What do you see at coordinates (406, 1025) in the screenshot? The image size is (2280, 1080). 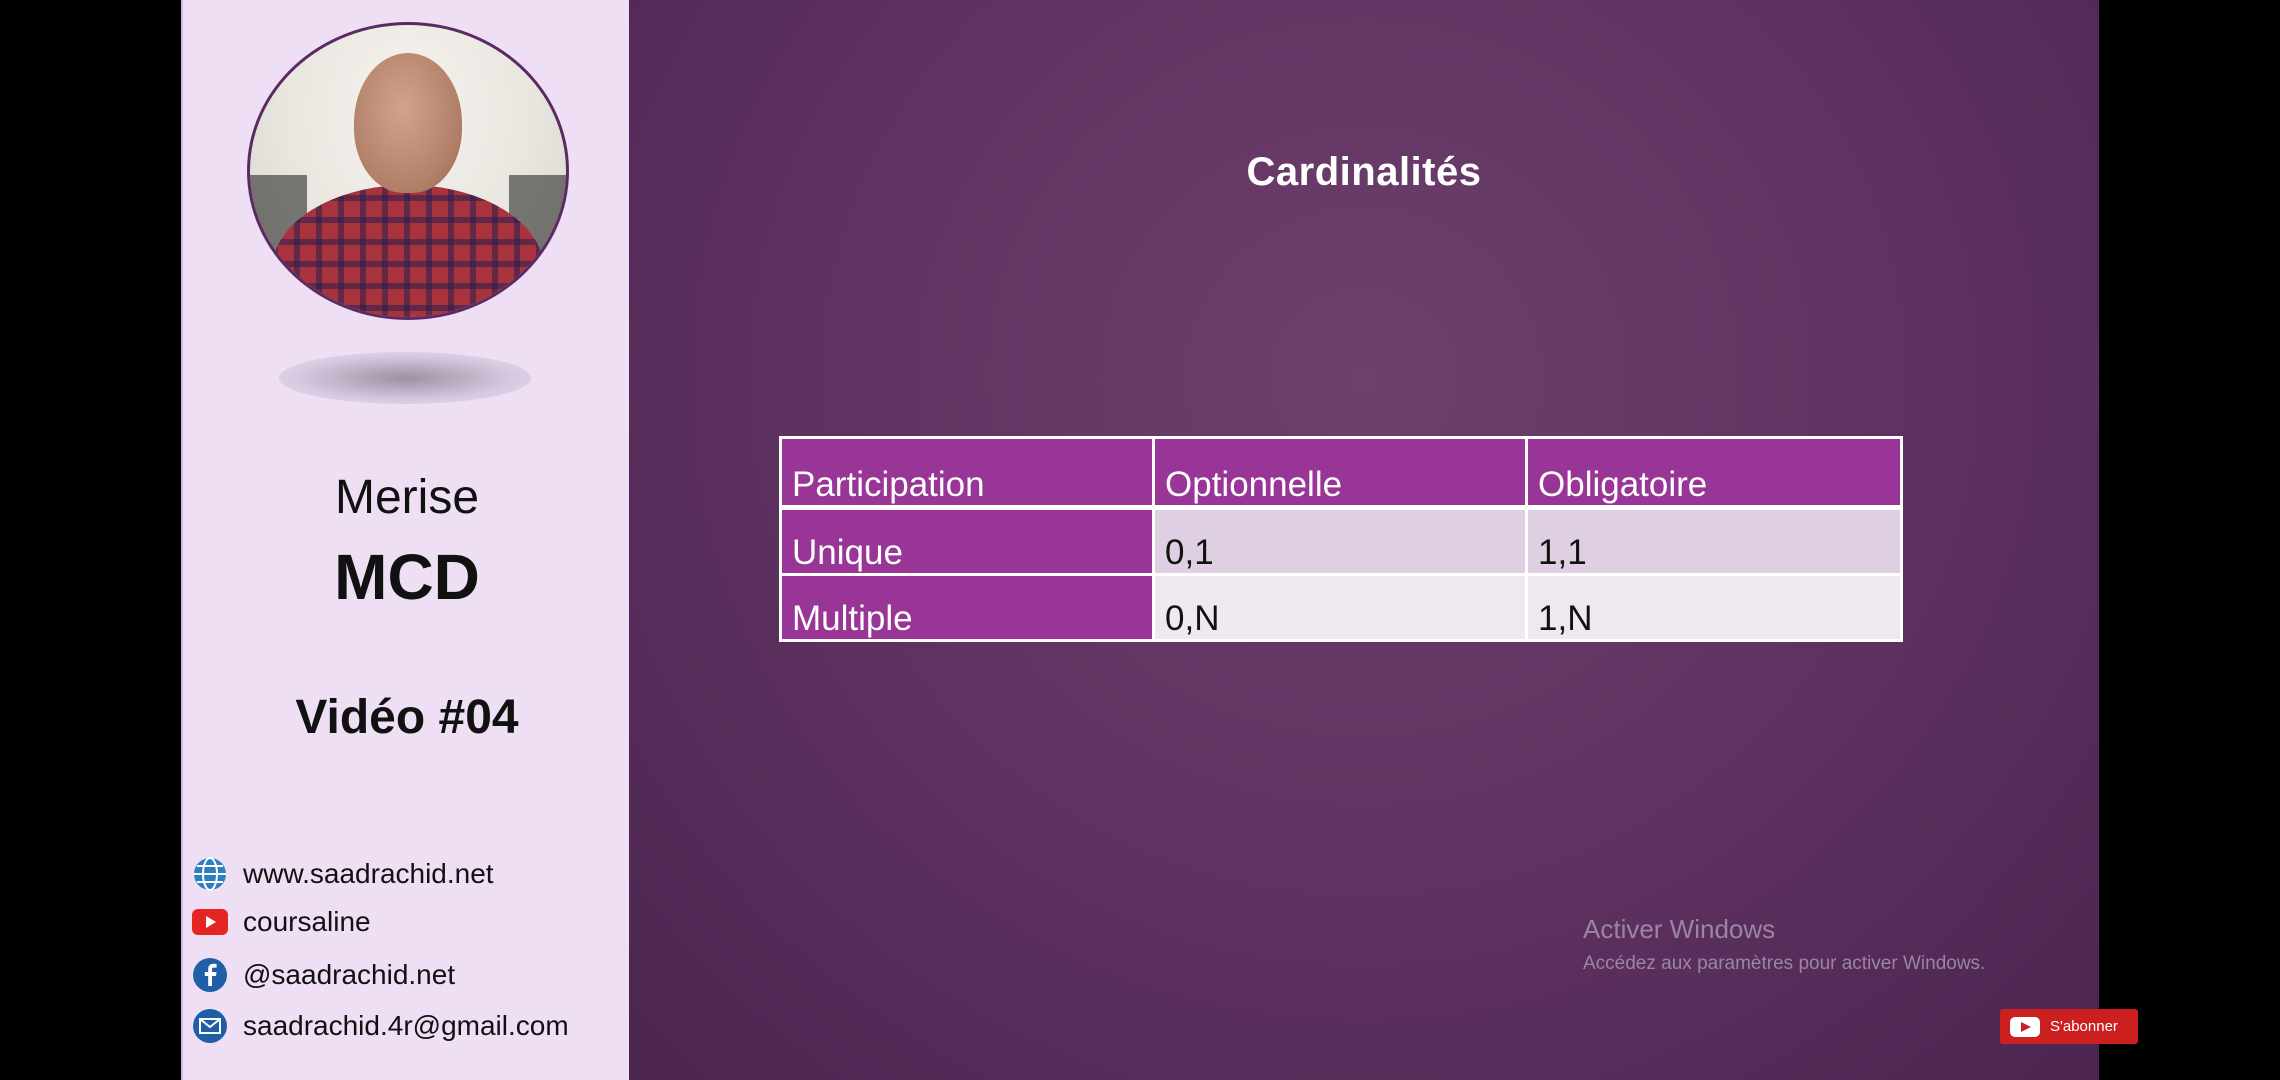 I see `email-text: saadrachid.4r@gmail.com` at bounding box center [406, 1025].